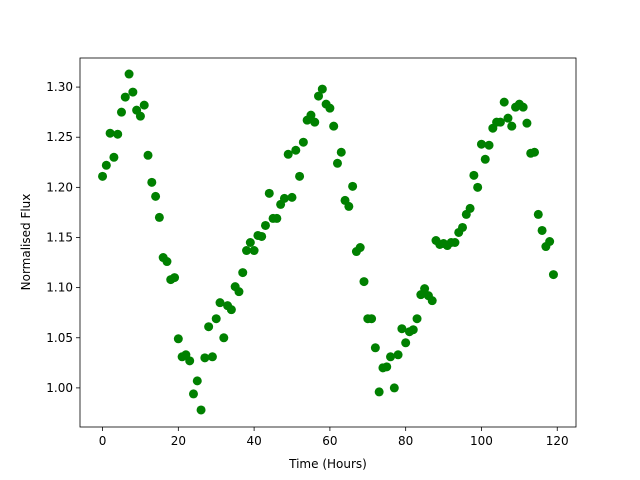 The image size is (640, 480). What do you see at coordinates (59, 338) in the screenshot?
I see `y-tick-label: 1.05` at bounding box center [59, 338].